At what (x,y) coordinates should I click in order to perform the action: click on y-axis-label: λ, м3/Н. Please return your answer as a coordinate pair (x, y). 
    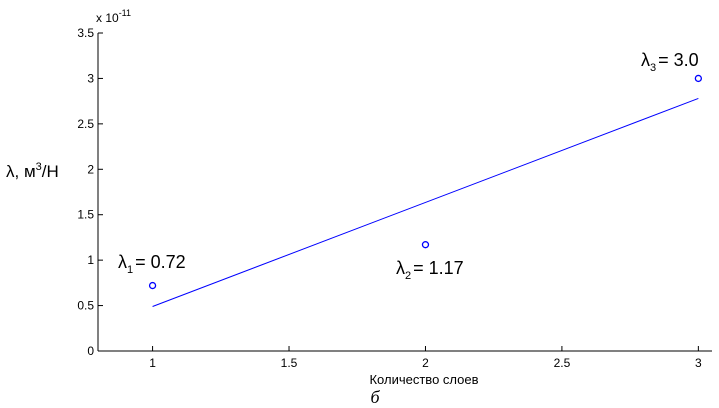
    Looking at the image, I should click on (32, 171).